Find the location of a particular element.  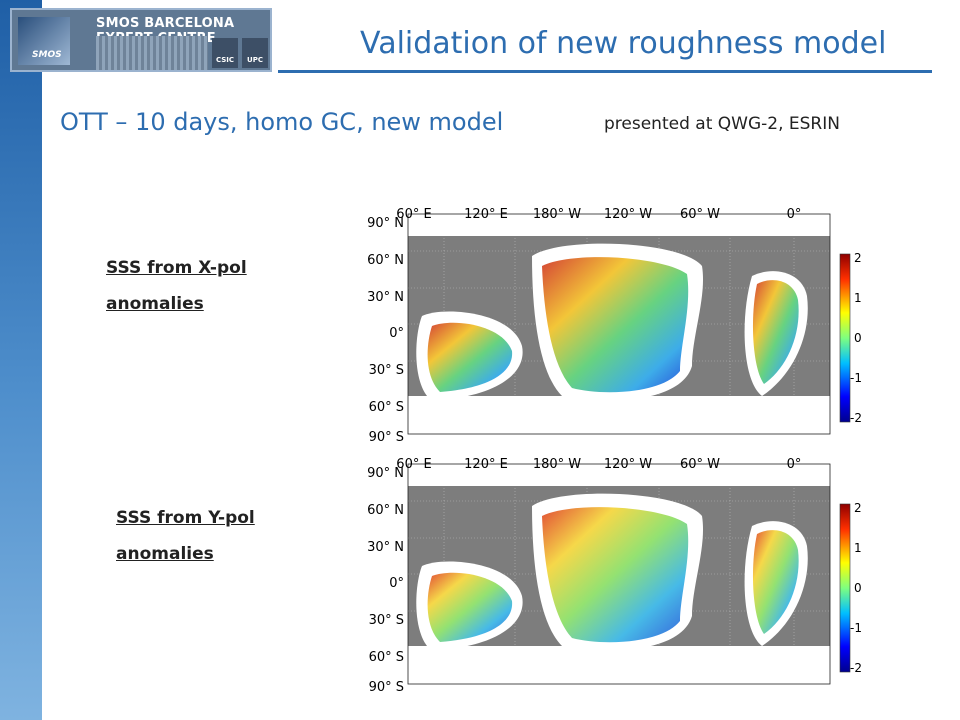

panel1-colorbar-tick-neg2: -2 is located at coordinates (856, 418).